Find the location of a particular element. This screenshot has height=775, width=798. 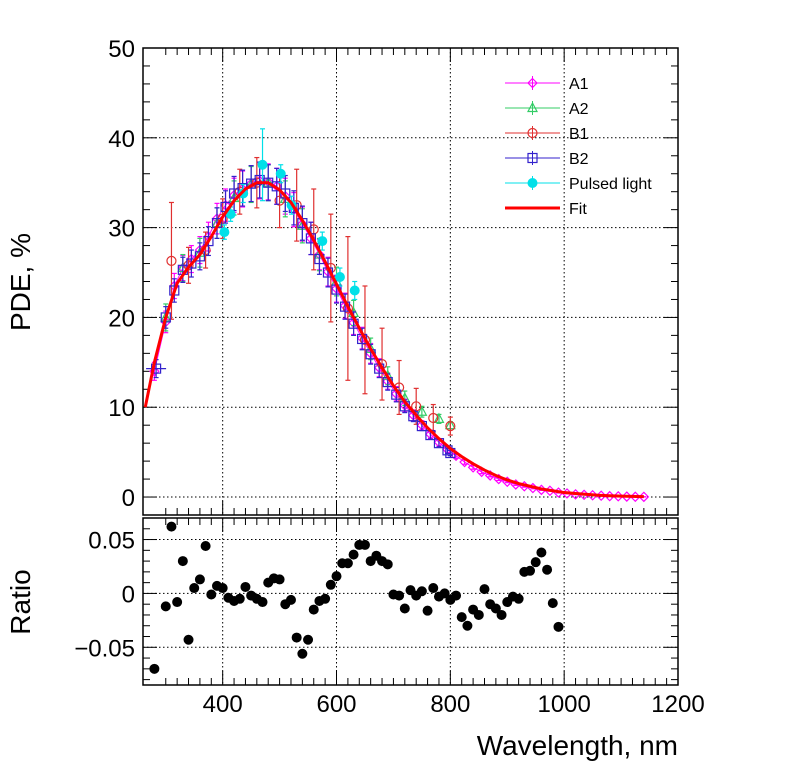

legend-entry-a1: A1 is located at coordinates (547, 84).